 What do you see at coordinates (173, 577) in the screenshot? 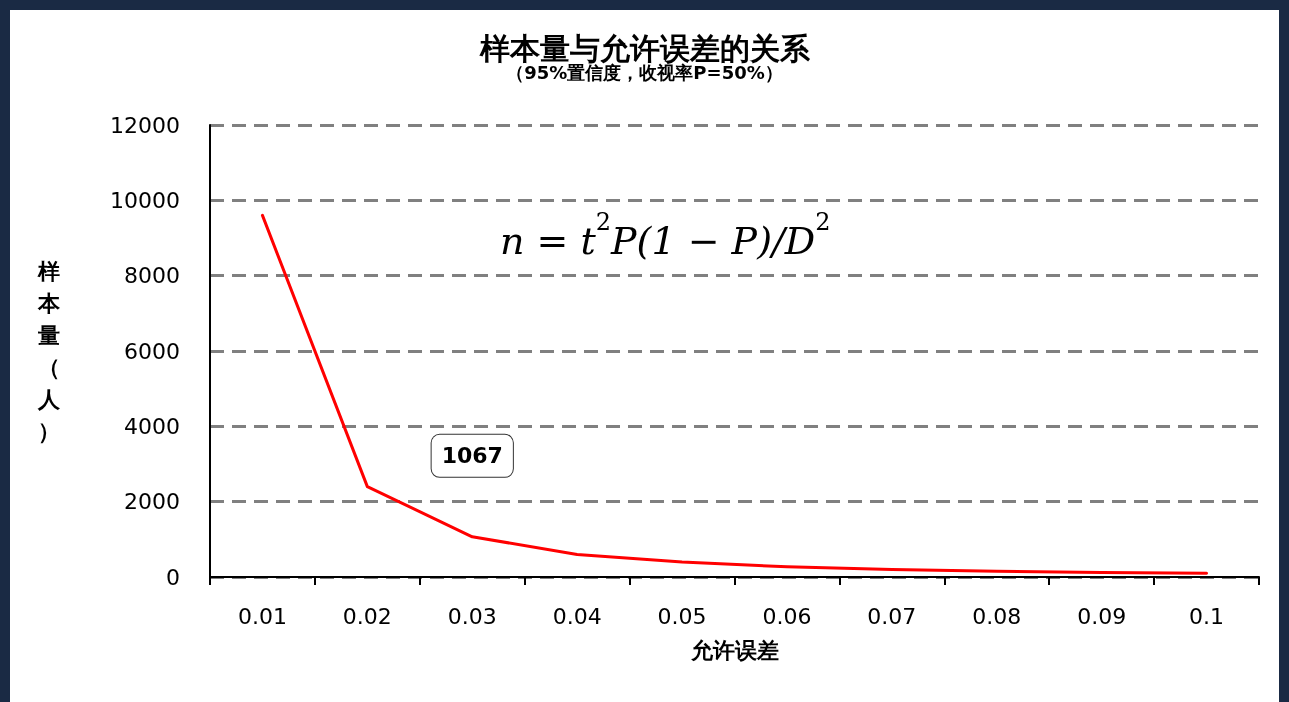
I see `y-tick-label: 0` at bounding box center [173, 577].